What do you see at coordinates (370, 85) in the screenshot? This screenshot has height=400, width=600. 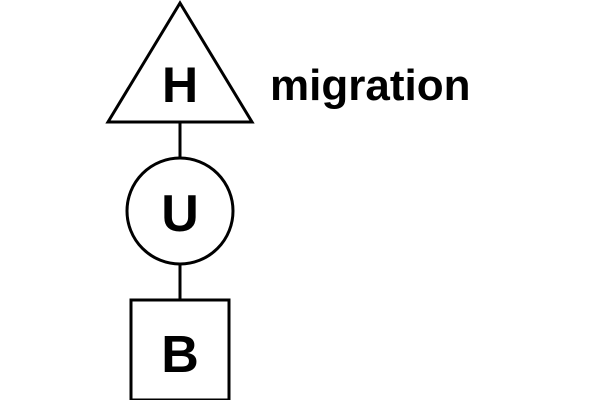 I see `wordmark-migration: migration` at bounding box center [370, 85].